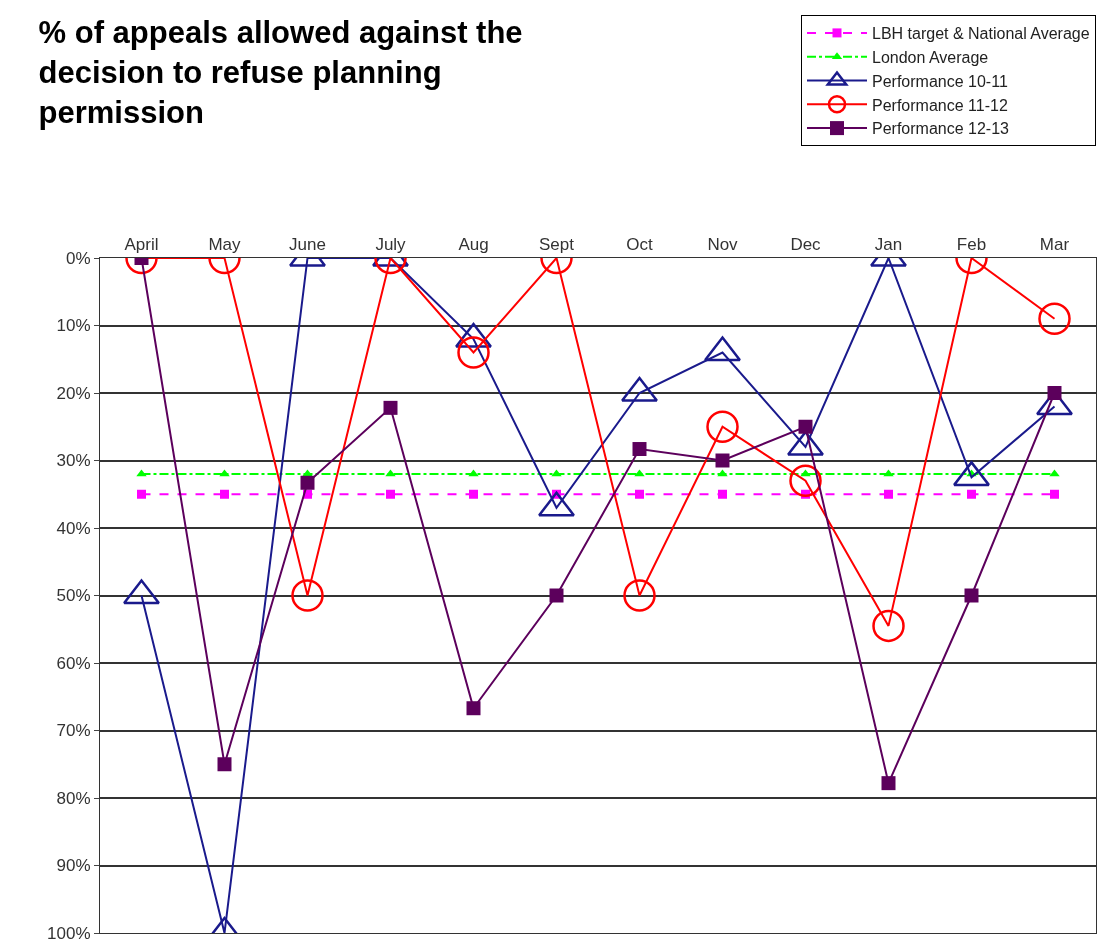 The height and width of the screenshot is (950, 1101). Describe the element at coordinates (391, 245) in the screenshot. I see `x-tick-label: July` at that location.